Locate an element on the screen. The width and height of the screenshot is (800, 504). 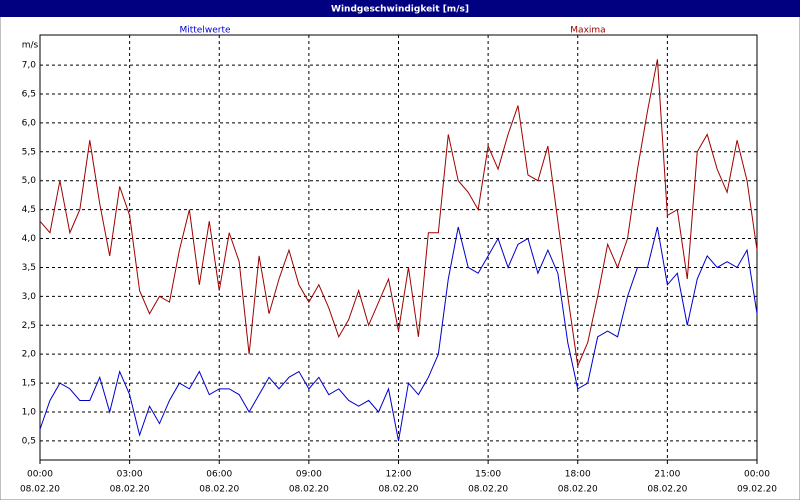
title-bar is located at coordinates (400, 8).